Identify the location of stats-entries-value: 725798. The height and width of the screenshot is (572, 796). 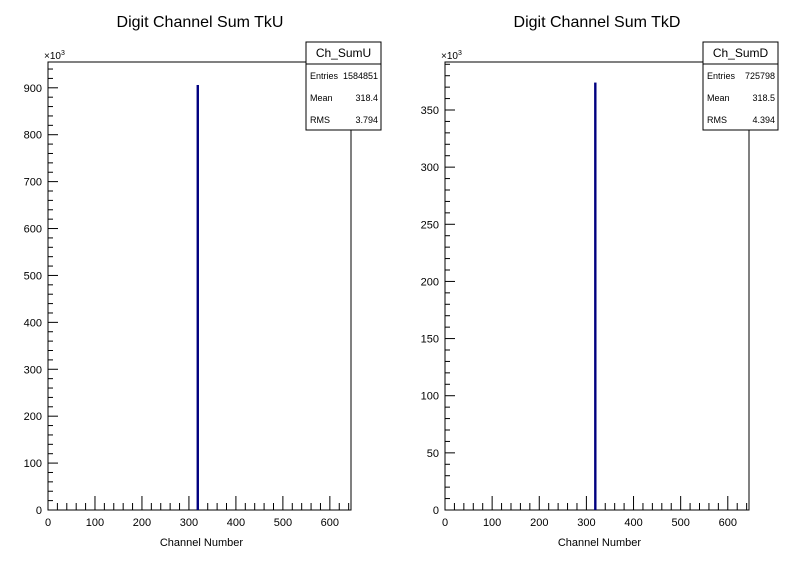
(760, 76).